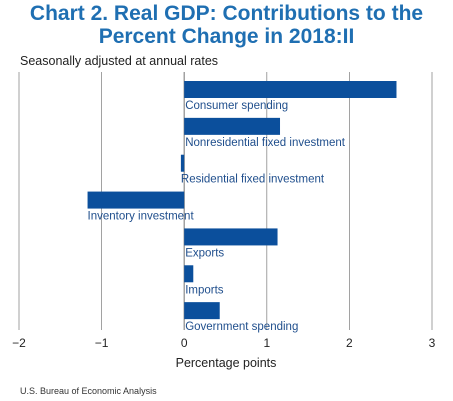 The height and width of the screenshot is (401, 453). Describe the element at coordinates (226, 36) in the screenshot. I see `chart-title-line-2: Percent Change in 2018:II` at that location.